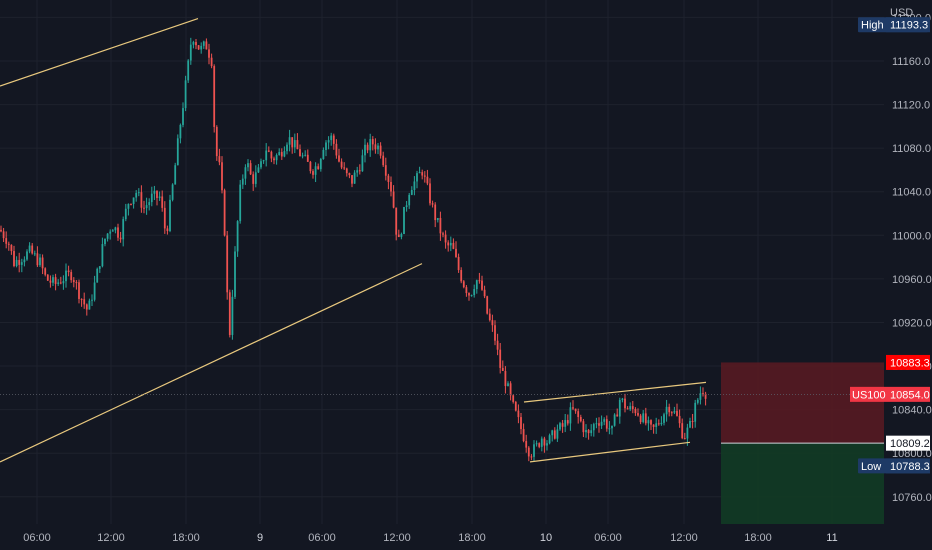  I want to click on take-profit-zone, so click(802, 483).